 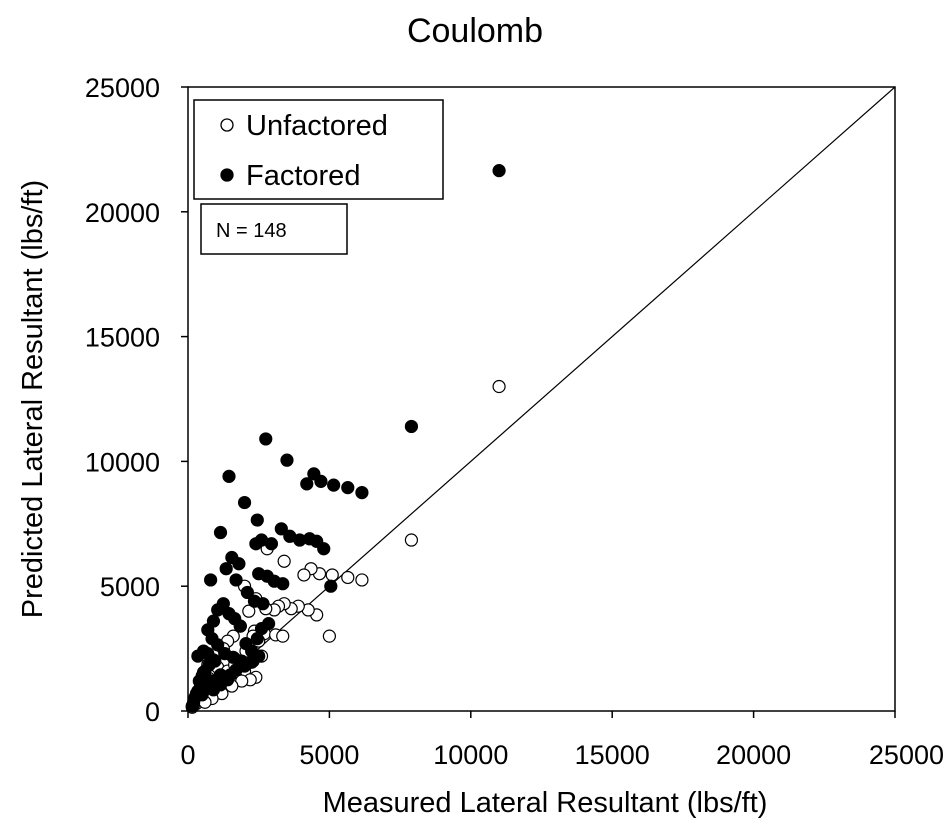 I want to click on y-tick-label: 5000, so click(x=130, y=587).